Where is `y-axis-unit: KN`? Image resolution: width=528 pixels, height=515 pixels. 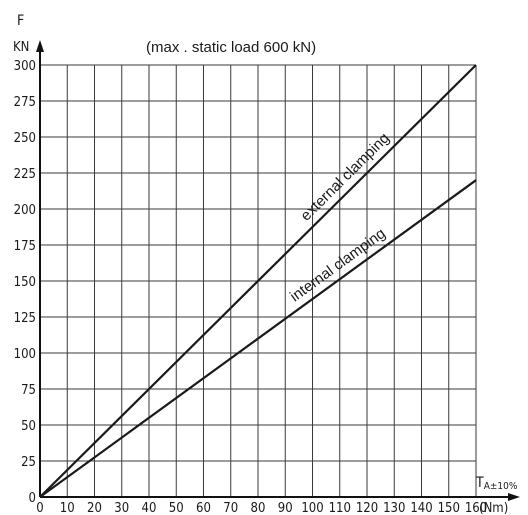
y-axis-unit: KN is located at coordinates (21, 47).